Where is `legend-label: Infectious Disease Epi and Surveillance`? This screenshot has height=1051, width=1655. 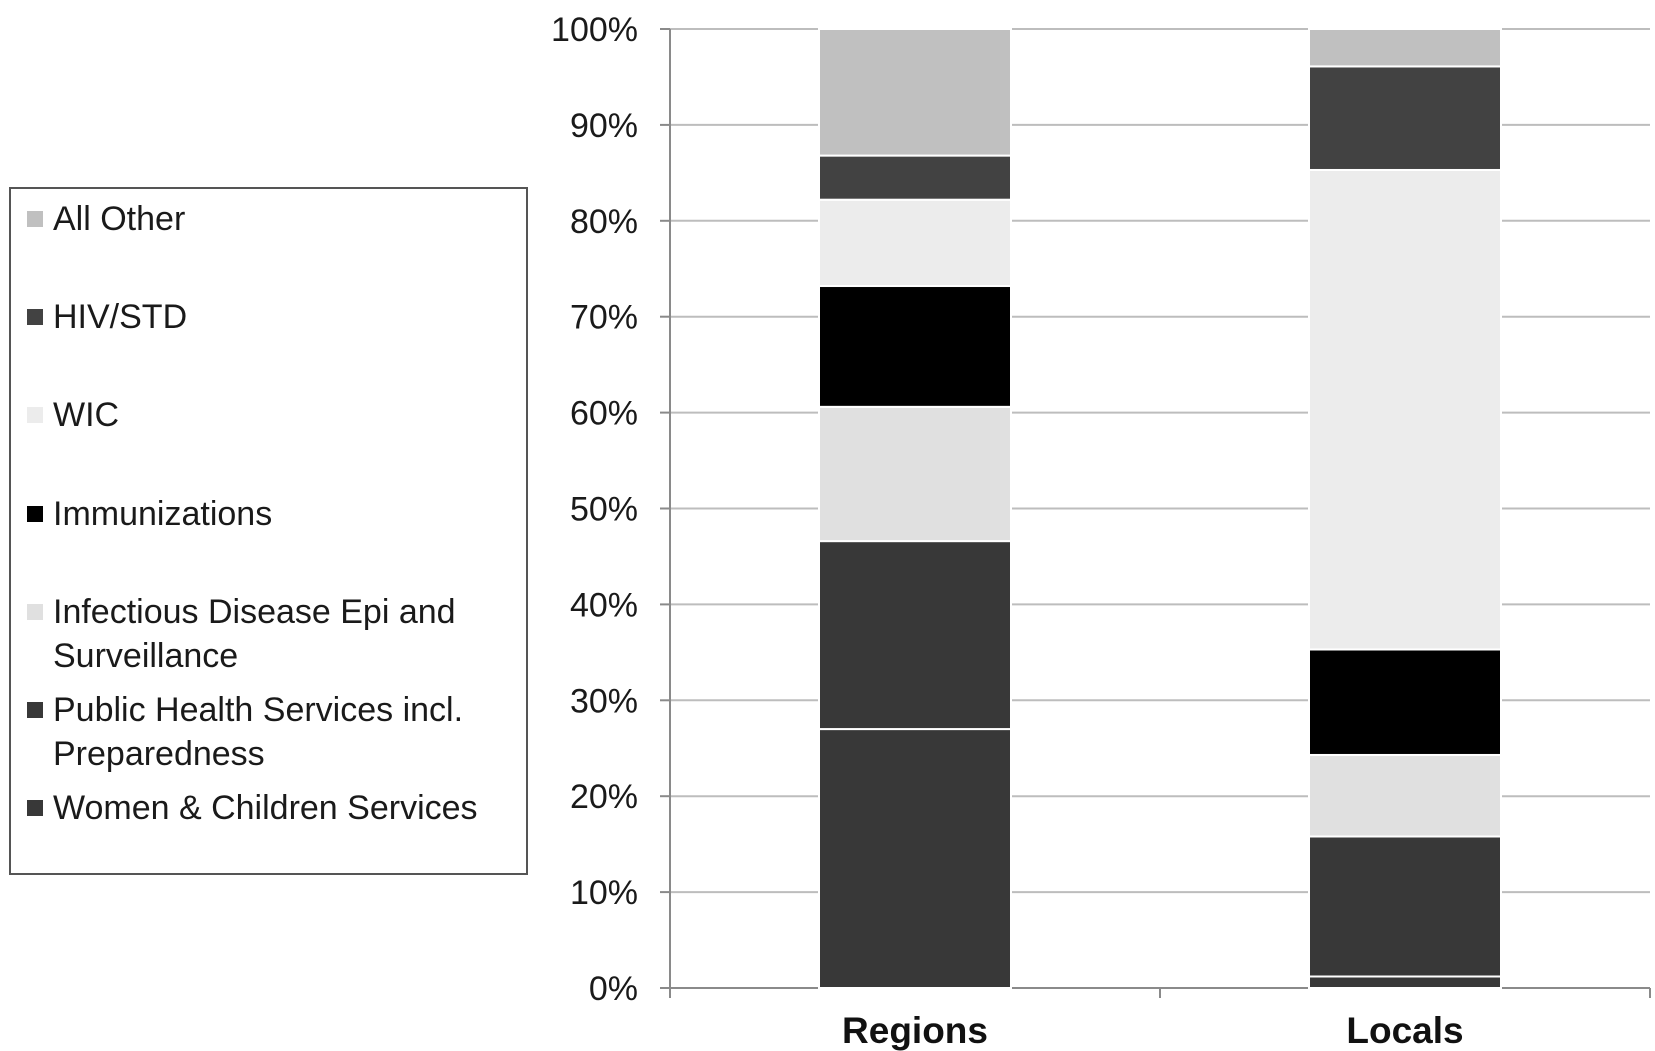 legend-label: Infectious Disease Epi and Surveillance is located at coordinates (254, 634).